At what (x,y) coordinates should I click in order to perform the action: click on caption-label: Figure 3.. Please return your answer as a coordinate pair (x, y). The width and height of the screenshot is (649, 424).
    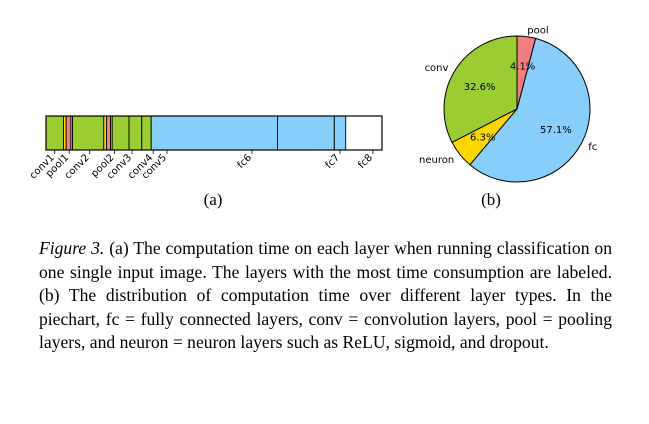
    Looking at the image, I should click on (72, 248).